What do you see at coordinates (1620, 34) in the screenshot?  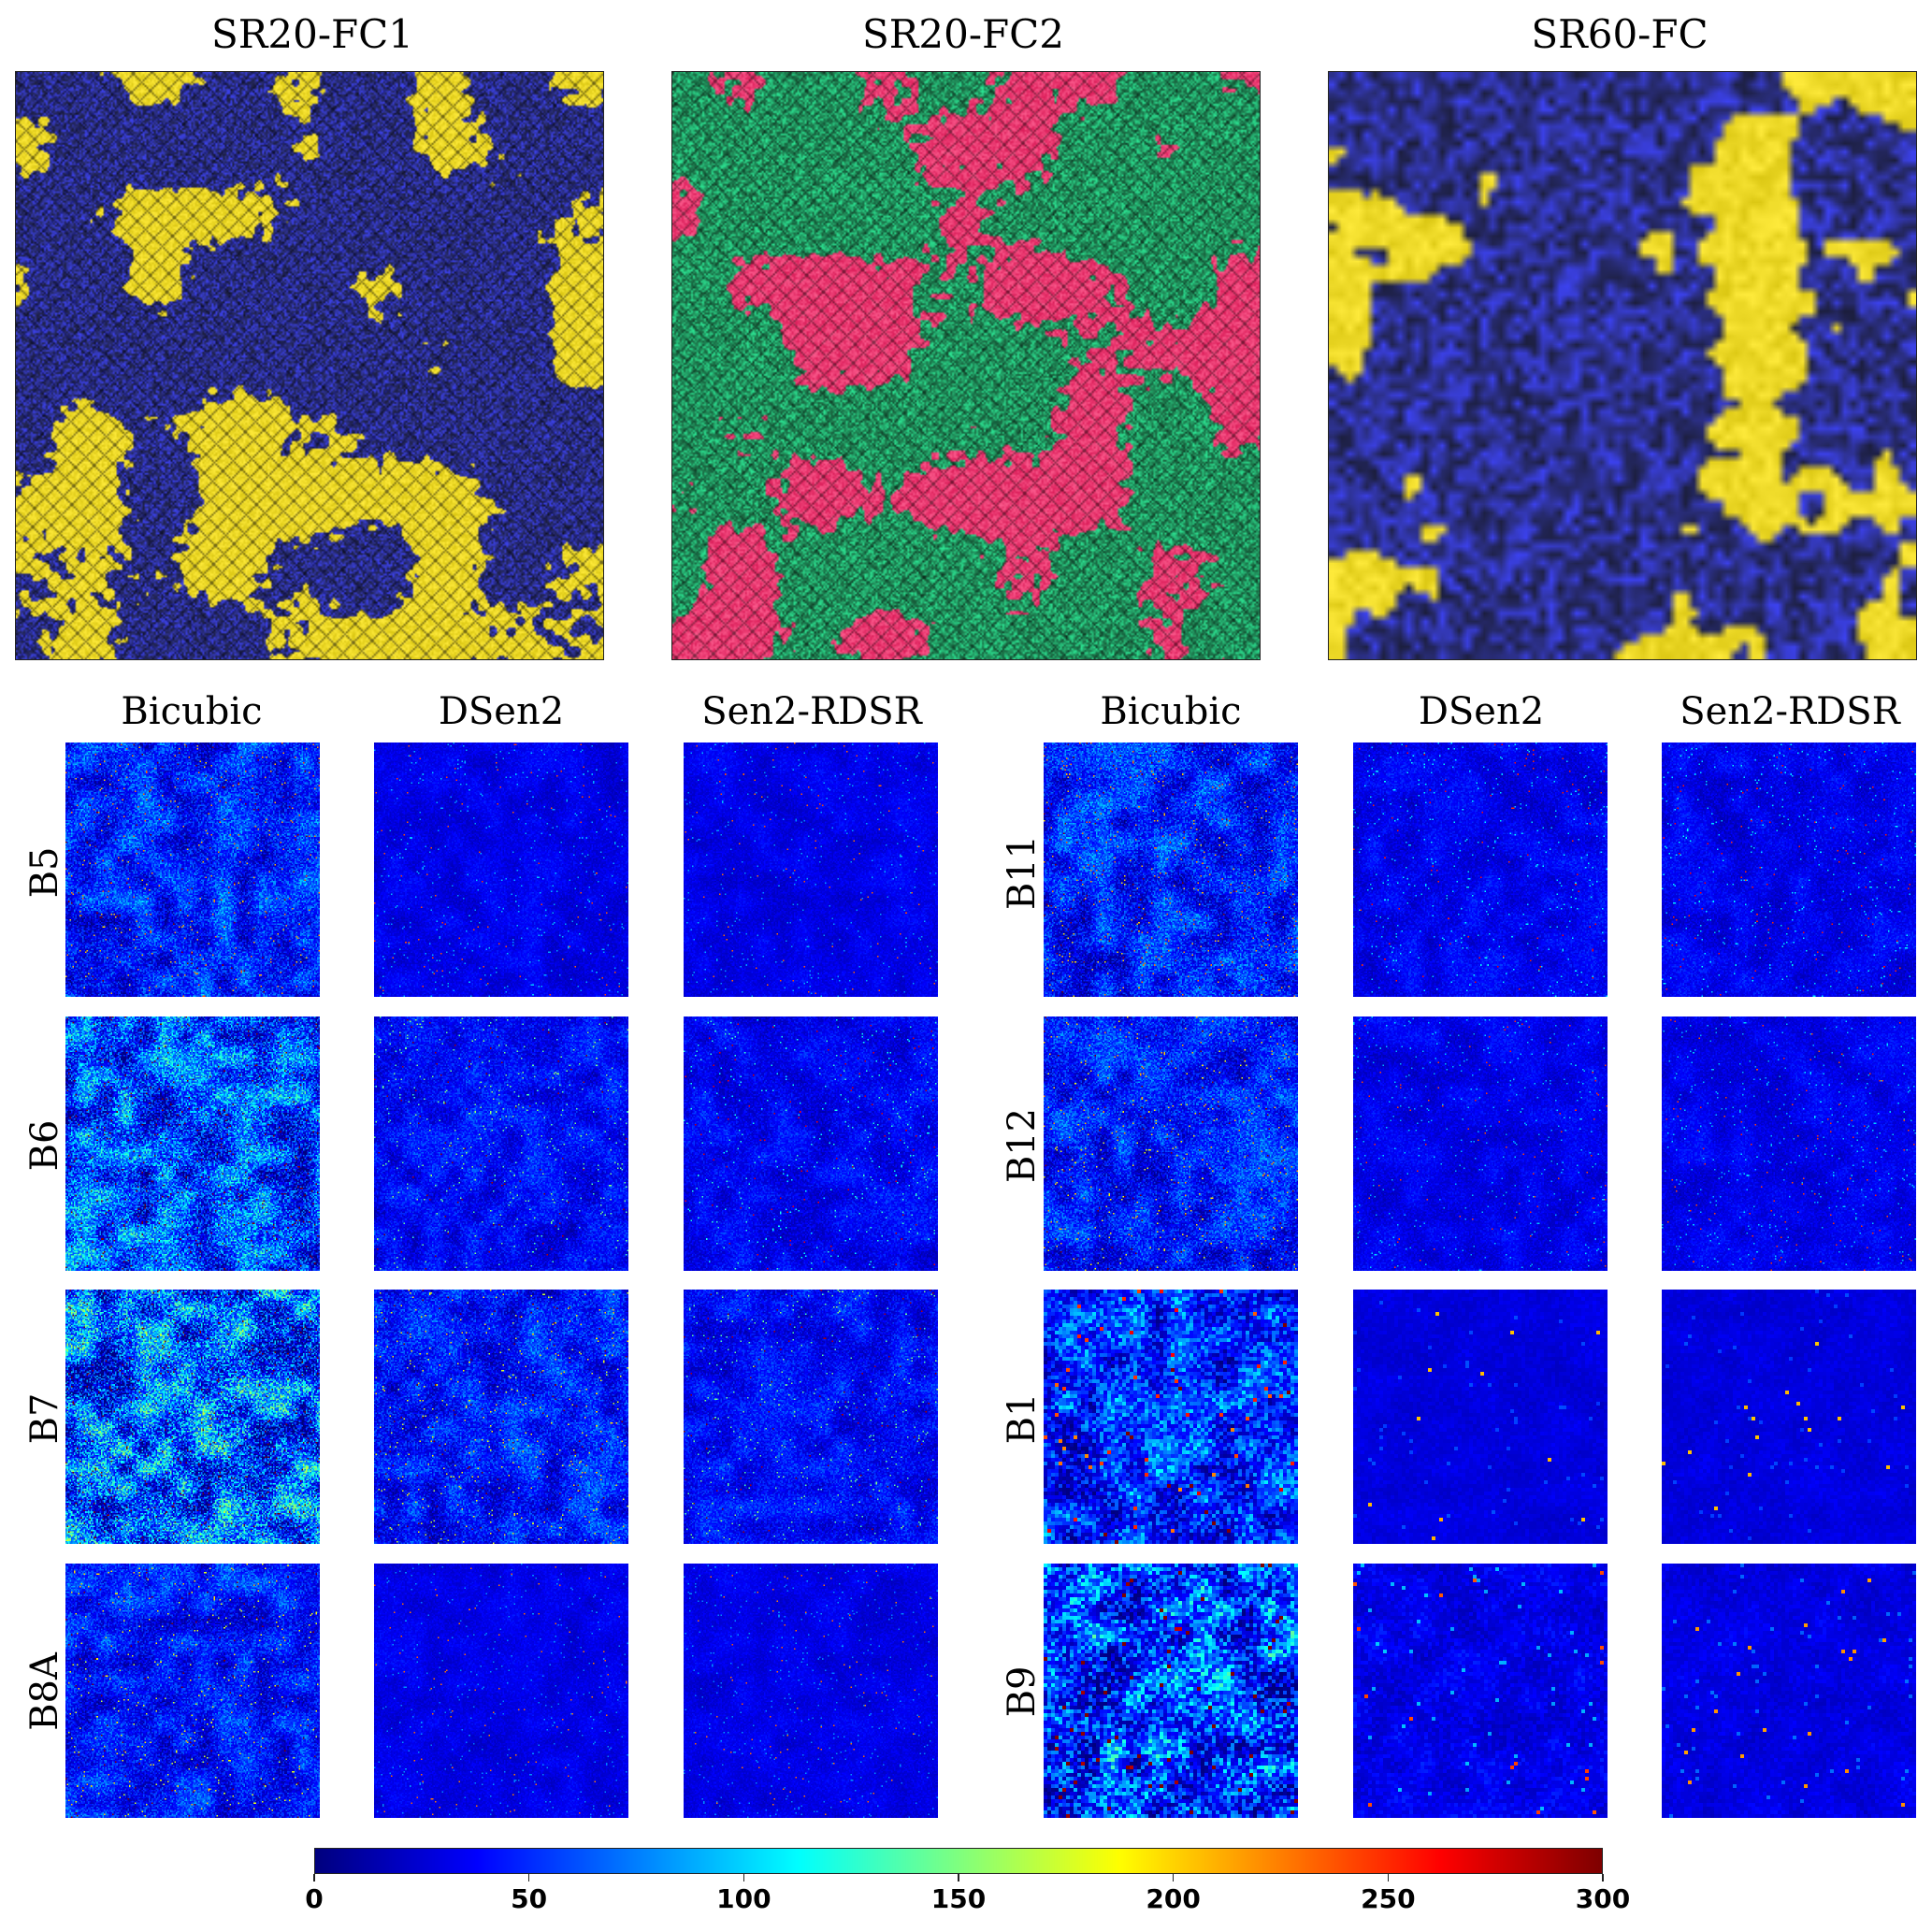 I see `fc3-title: SR60-FC` at bounding box center [1620, 34].